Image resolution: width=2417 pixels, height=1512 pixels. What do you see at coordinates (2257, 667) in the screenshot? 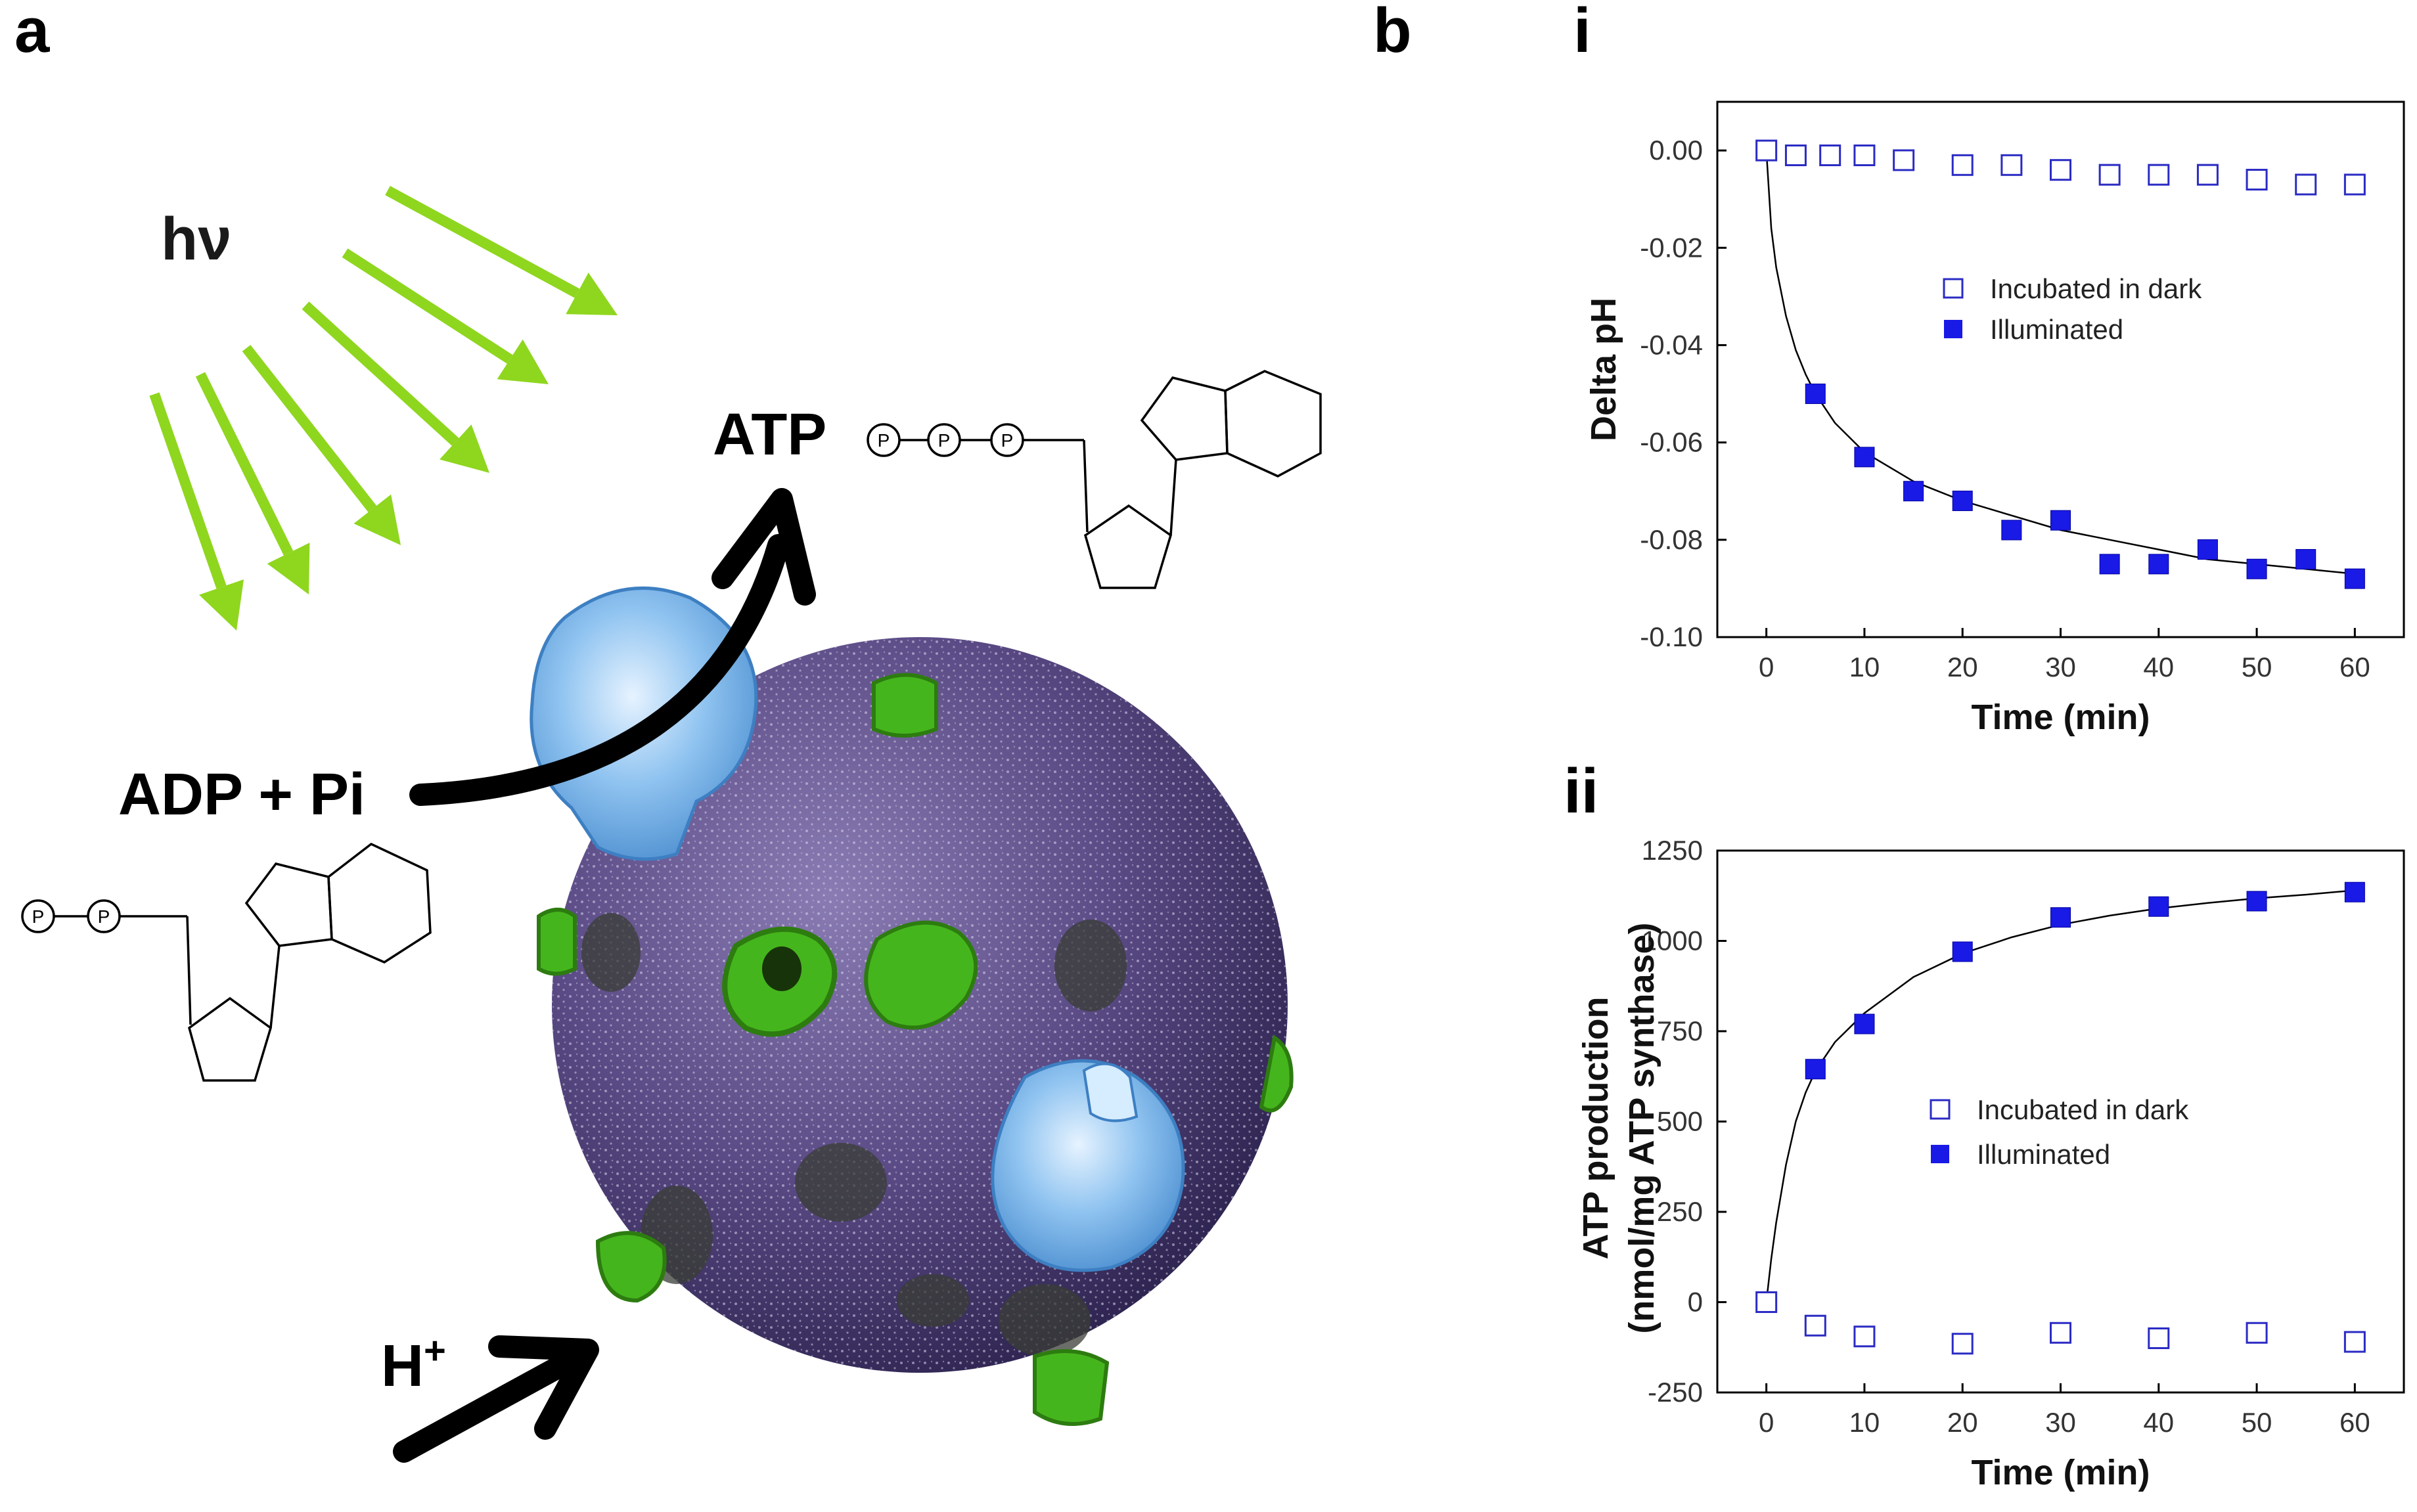
I see `x-tick-label: 50` at bounding box center [2257, 667].